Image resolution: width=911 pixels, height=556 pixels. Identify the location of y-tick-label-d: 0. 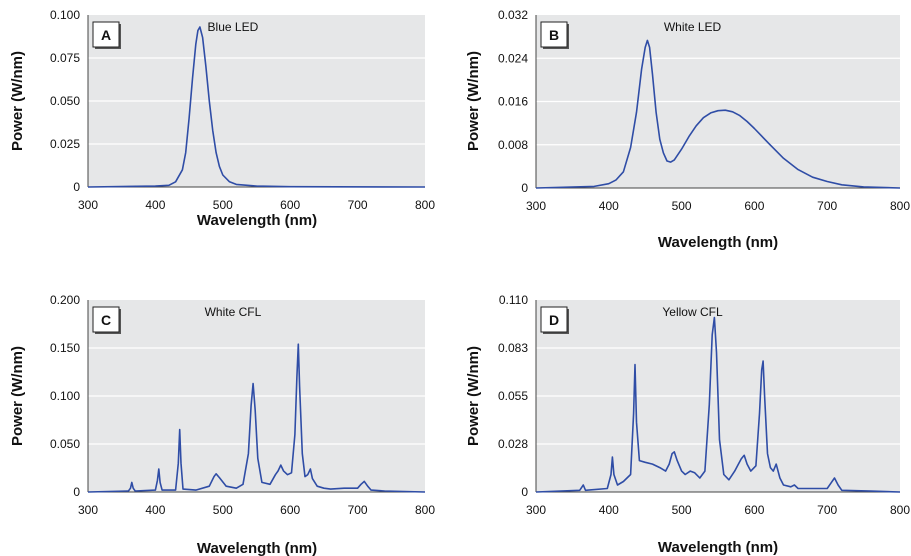
(524, 492).